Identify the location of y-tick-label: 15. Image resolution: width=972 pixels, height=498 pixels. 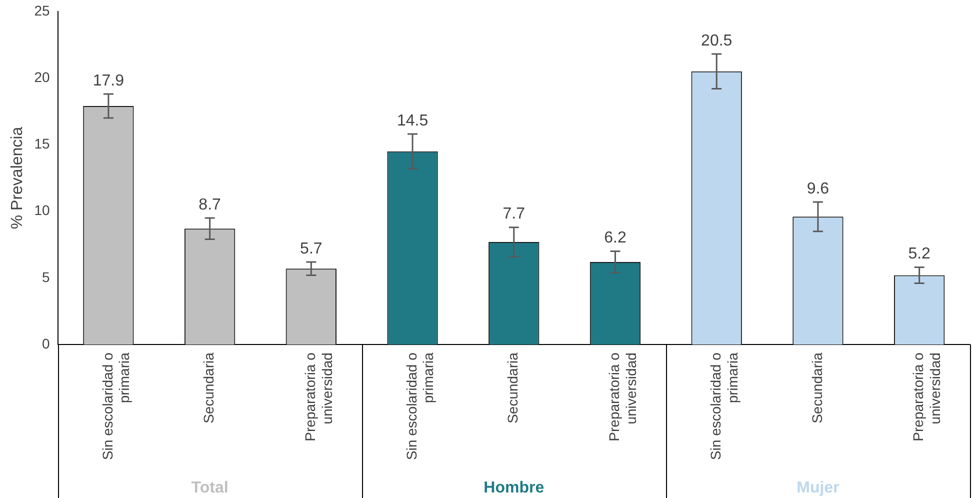
(42, 144).